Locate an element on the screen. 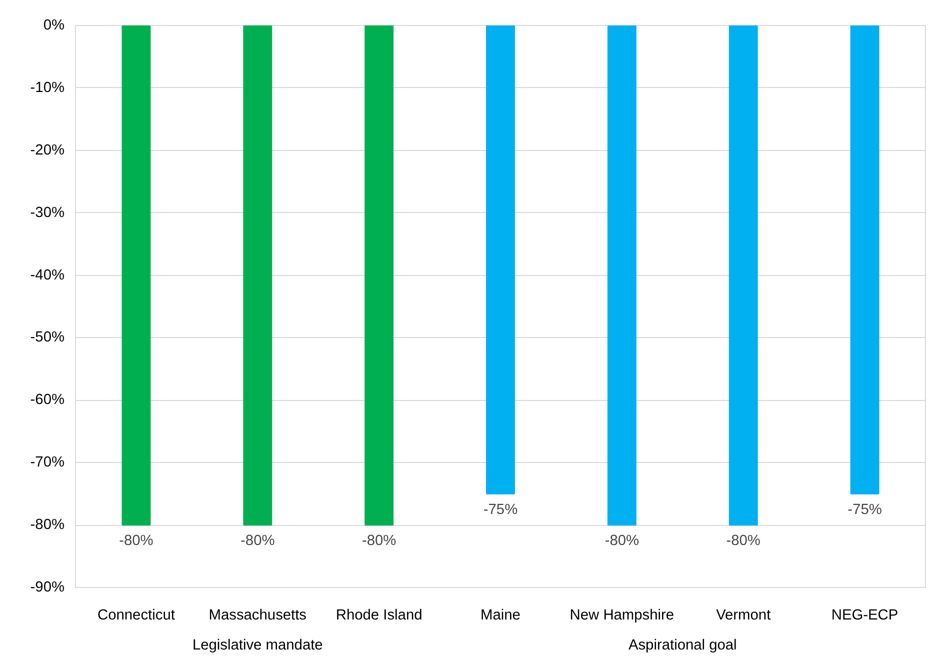  y-tick-label: -60% is located at coordinates (47, 400).